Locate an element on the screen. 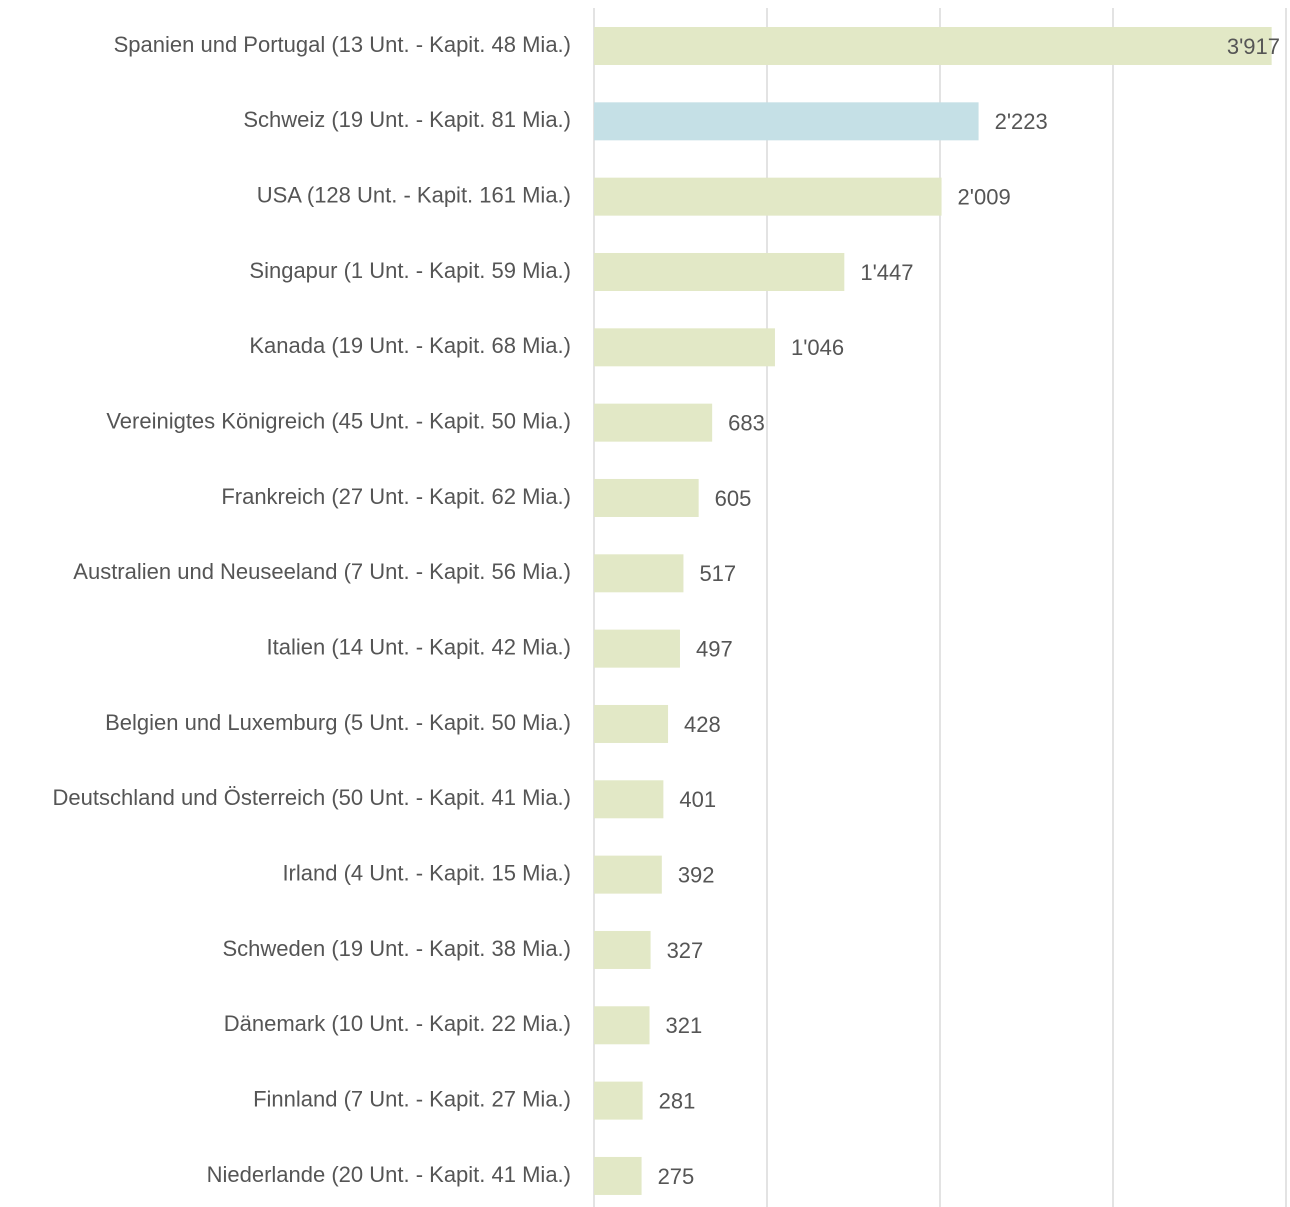 This screenshot has width=1290, height=1207. category-label: Schweden (19 Unt. - Kapit. 38 Mia.) is located at coordinates (397, 948).